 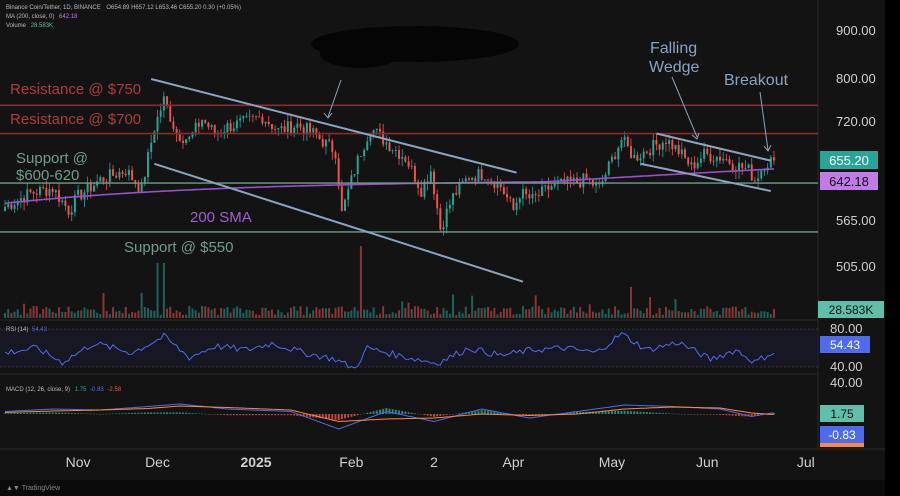 What do you see at coordinates (849, 160) in the screenshot?
I see `last-price-badge: 655.20` at bounding box center [849, 160].